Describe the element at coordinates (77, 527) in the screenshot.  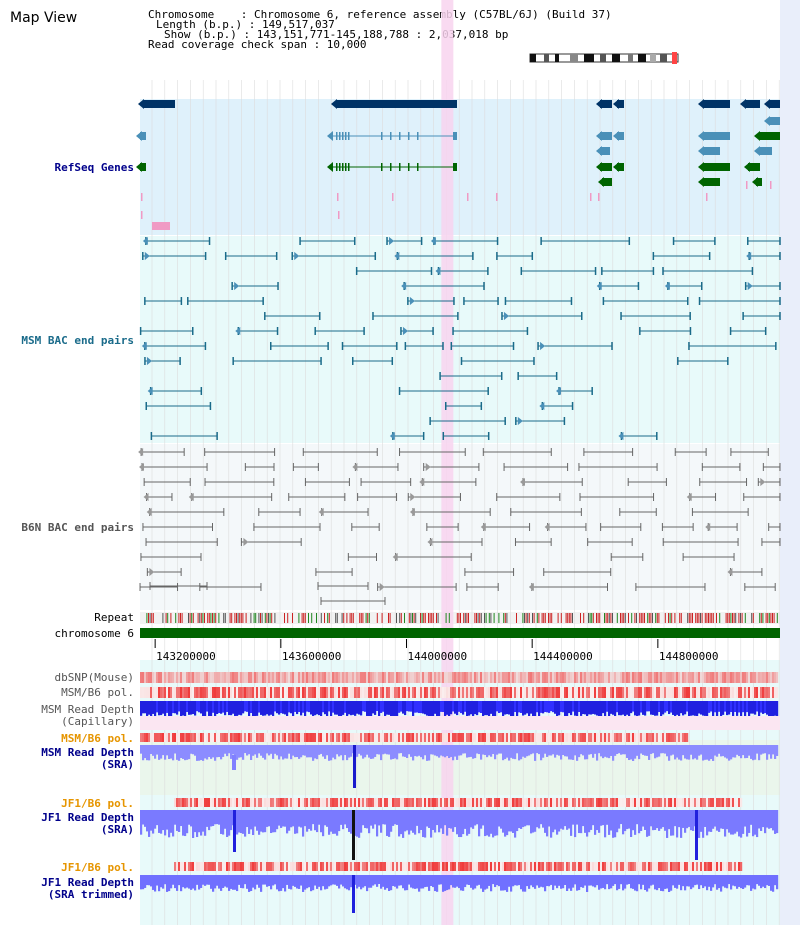
I see `track-label-b6n-bac: B6N BAC end pairs` at that location.